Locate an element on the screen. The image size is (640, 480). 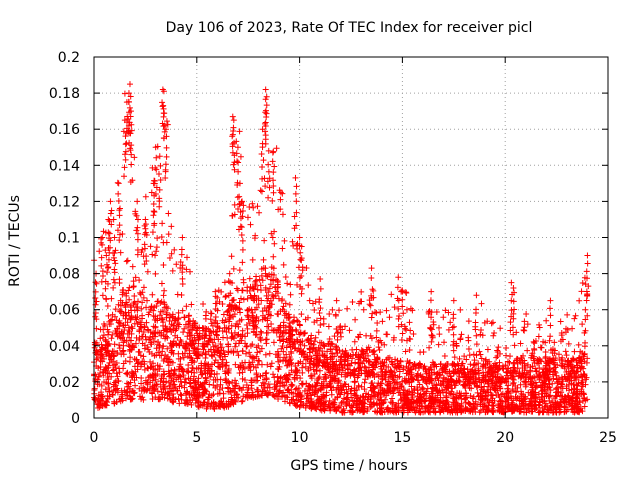
y-tick-label: 0.18 is located at coordinates (64, 94).